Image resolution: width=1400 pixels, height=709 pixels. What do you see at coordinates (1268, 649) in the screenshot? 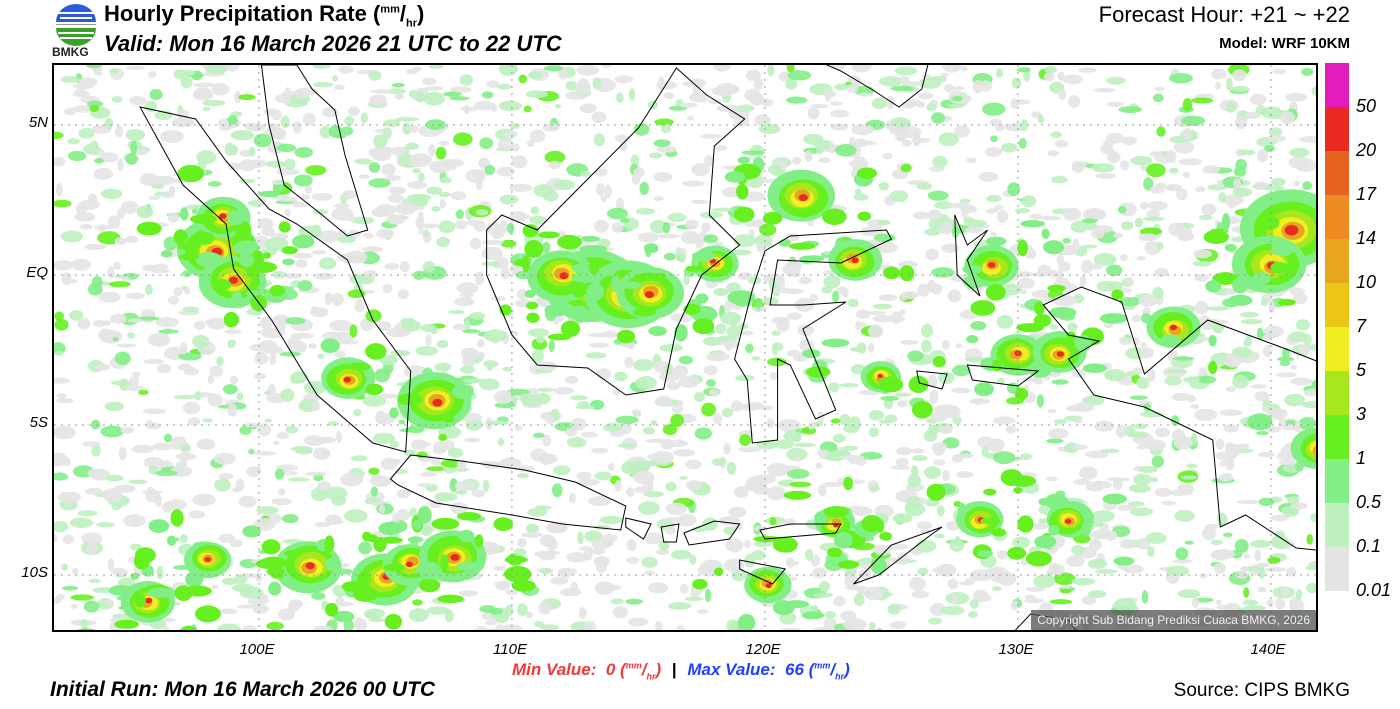
I see `lon-label-140e: 140E` at bounding box center [1268, 649].